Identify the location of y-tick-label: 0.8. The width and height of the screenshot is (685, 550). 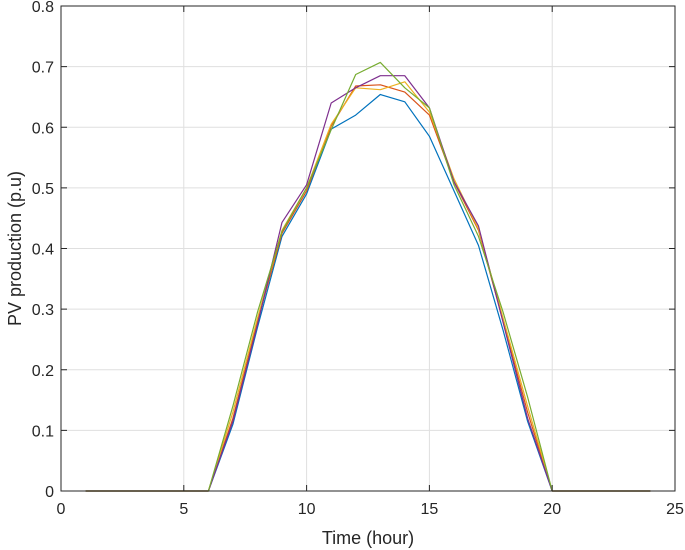
(43, 8).